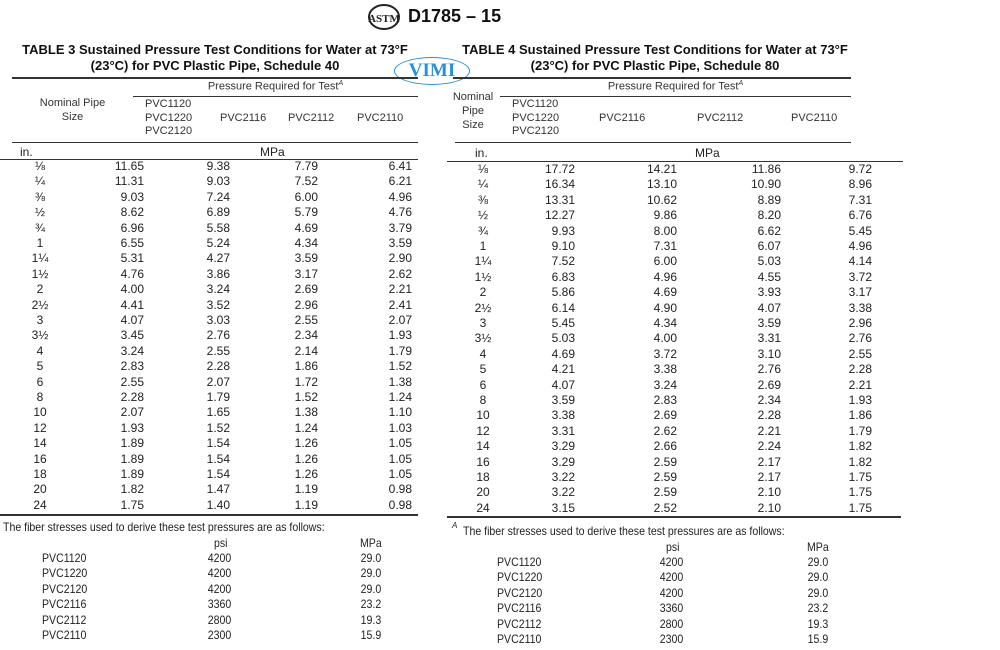 This screenshot has width=1000, height=650. Describe the element at coordinates (860, 384) in the screenshot. I see `pressure-cell: 2.21` at that location.